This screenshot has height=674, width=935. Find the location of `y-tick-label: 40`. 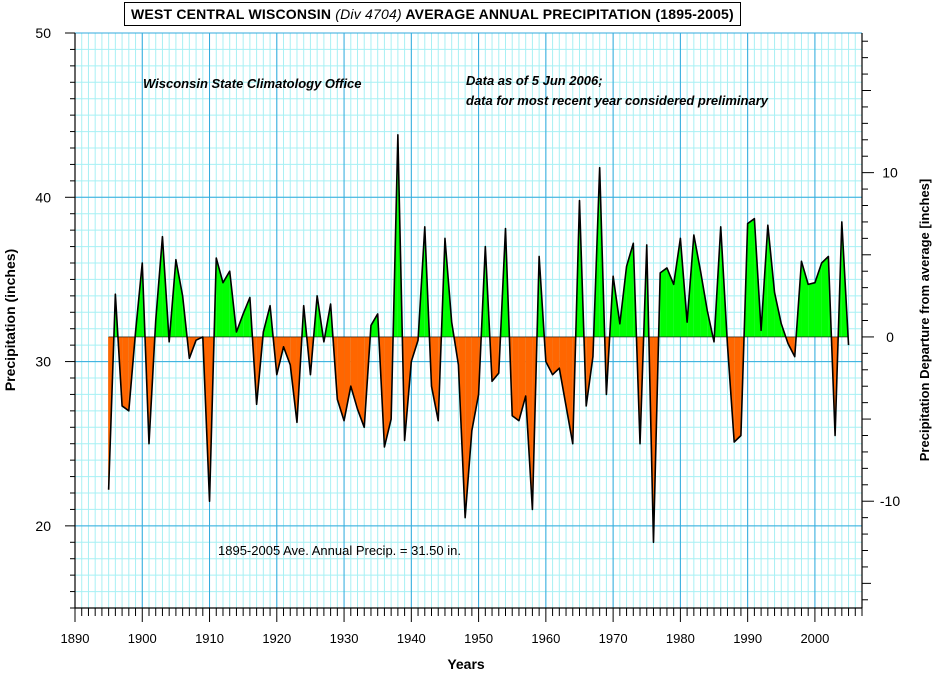

y-tick-label: 40 is located at coordinates (43, 197).